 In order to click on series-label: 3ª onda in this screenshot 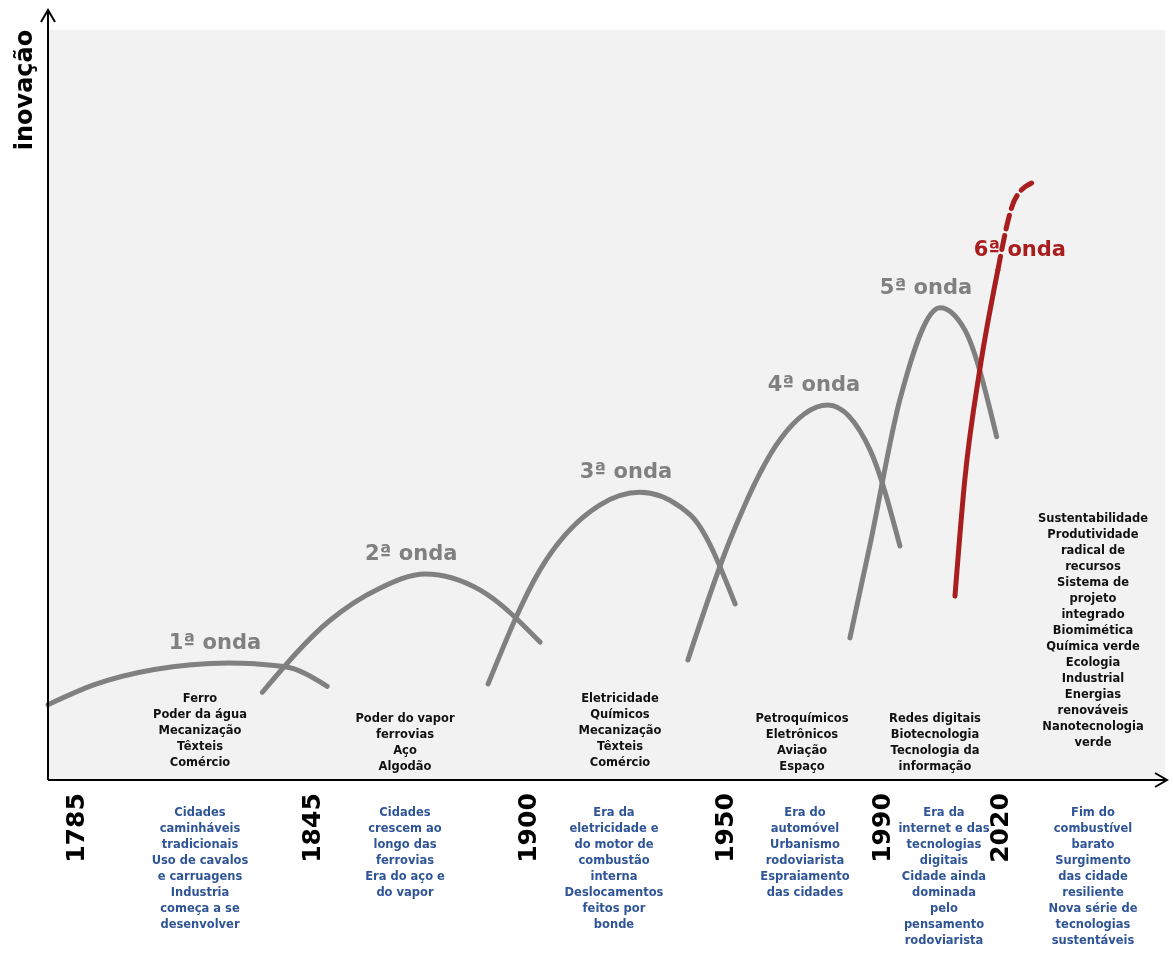, I will do `click(626, 471)`.